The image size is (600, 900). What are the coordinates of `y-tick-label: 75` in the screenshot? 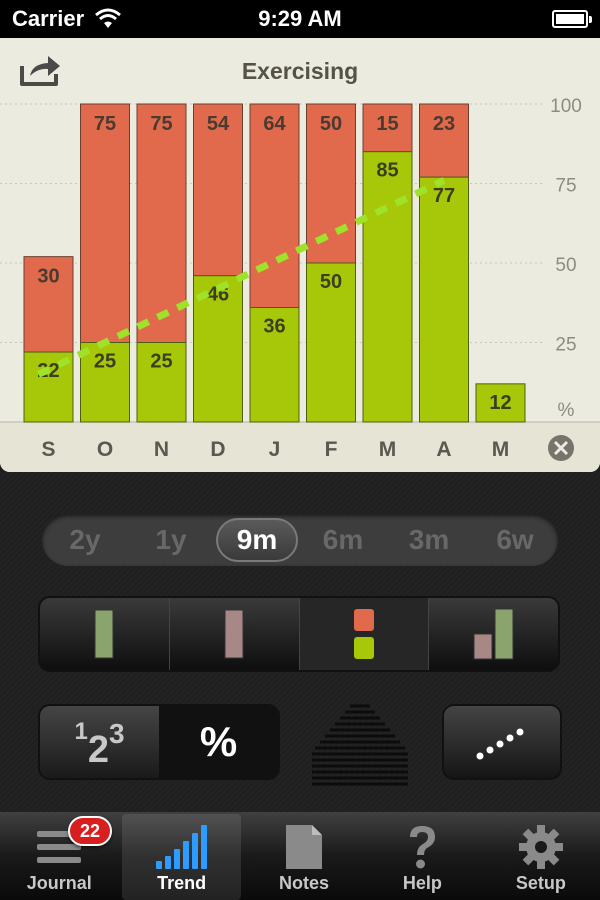 It's located at (565, 186).